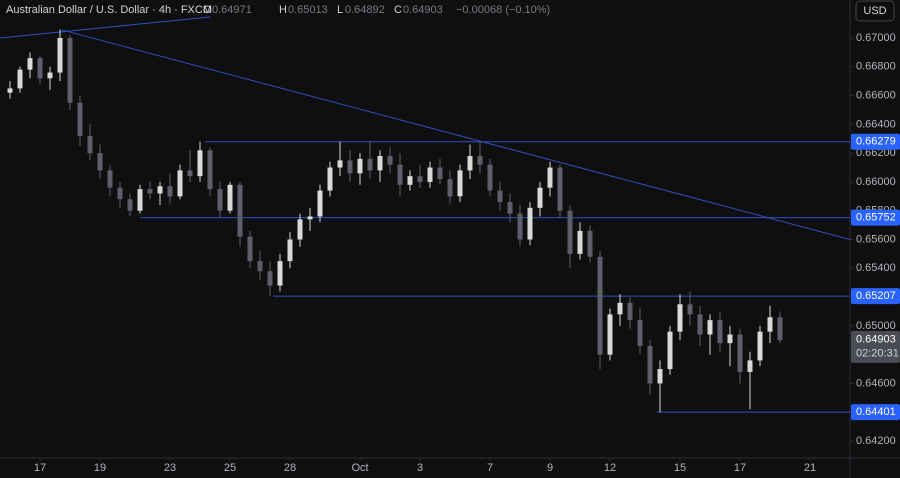 The image size is (900, 478). I want to click on high-label: H, so click(283, 10).